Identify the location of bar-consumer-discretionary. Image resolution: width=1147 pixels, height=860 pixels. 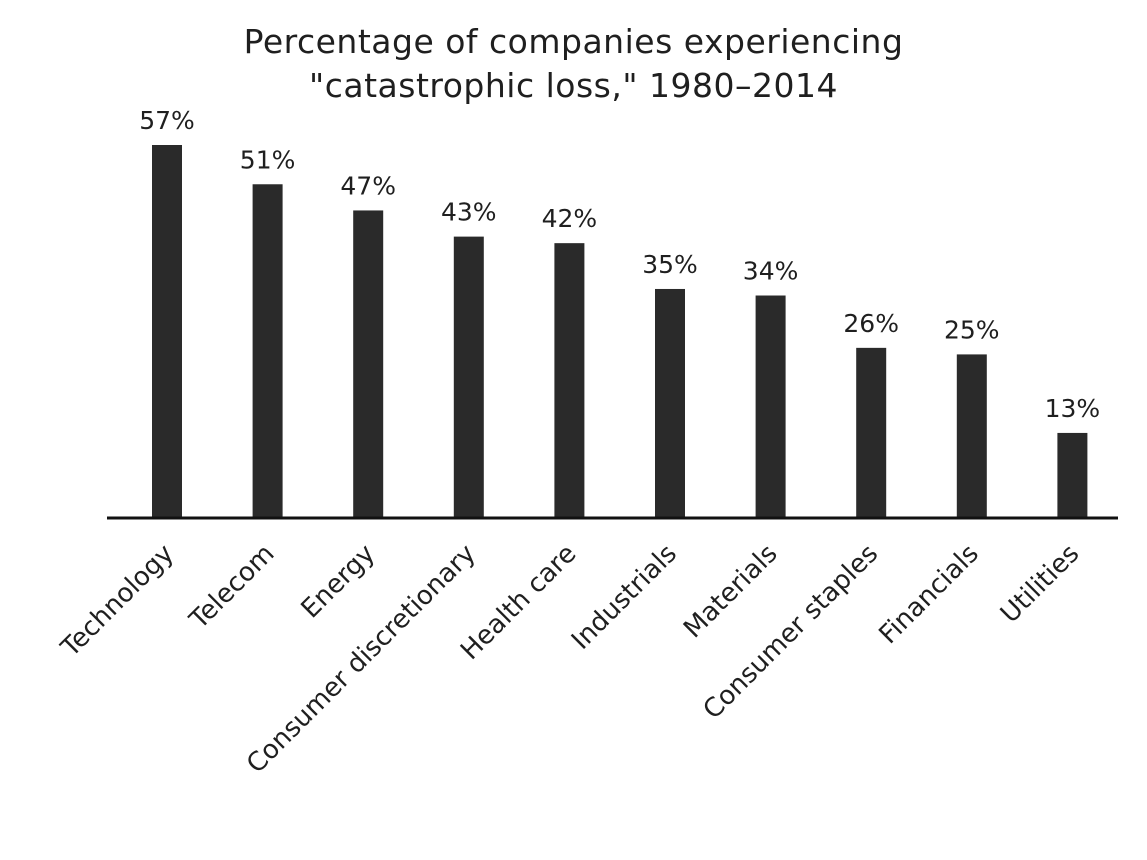
(468, 377).